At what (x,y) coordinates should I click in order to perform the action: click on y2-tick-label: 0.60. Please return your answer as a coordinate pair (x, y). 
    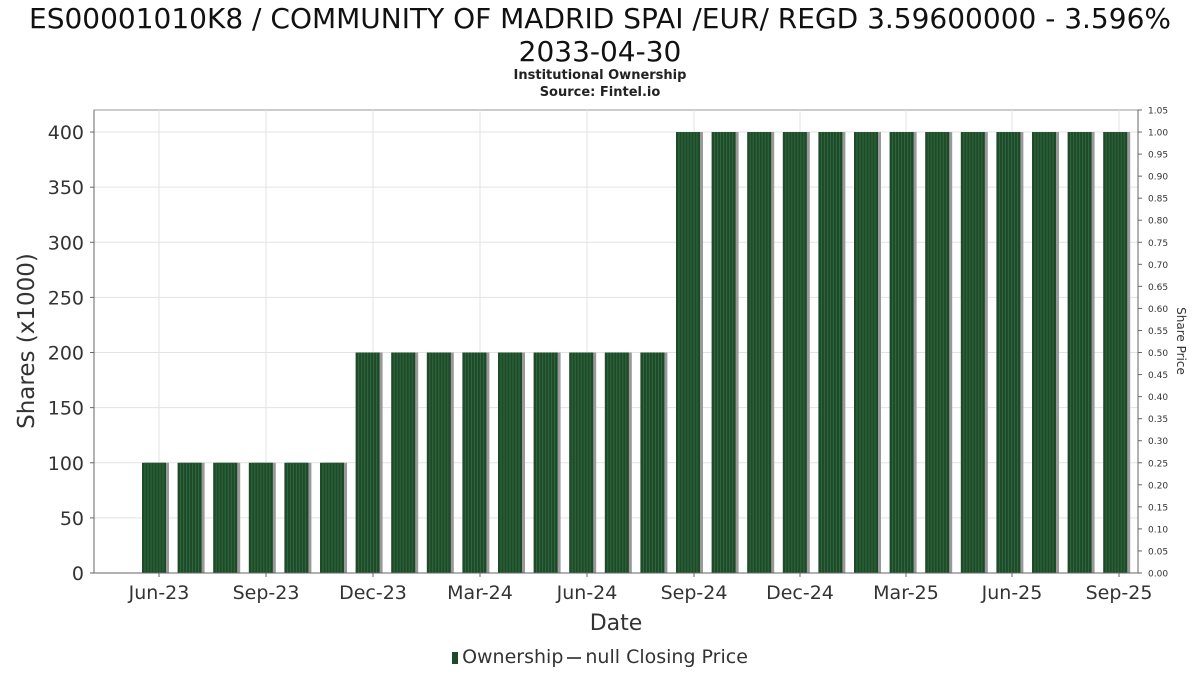
    Looking at the image, I should click on (1158, 310).